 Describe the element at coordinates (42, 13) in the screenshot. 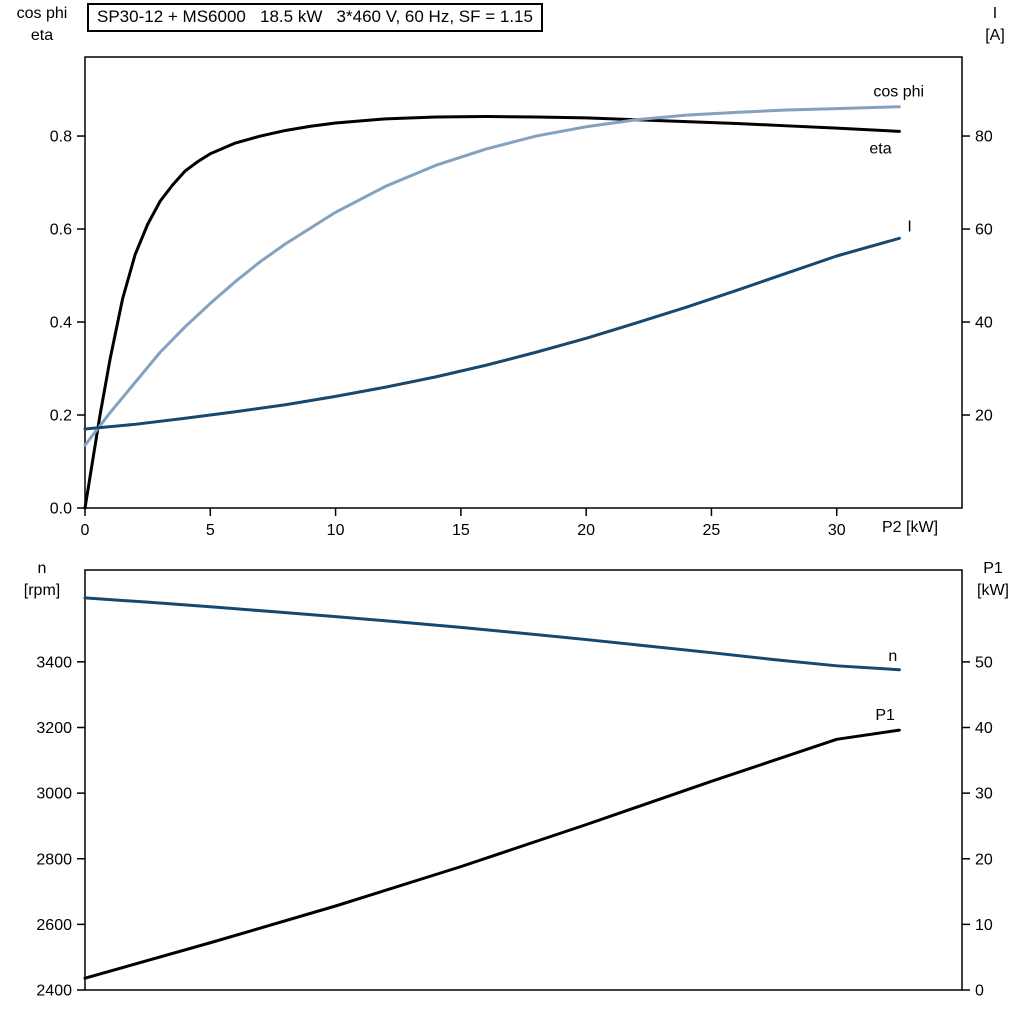

I see `y-left-axis-title-line1: cos phi` at that location.